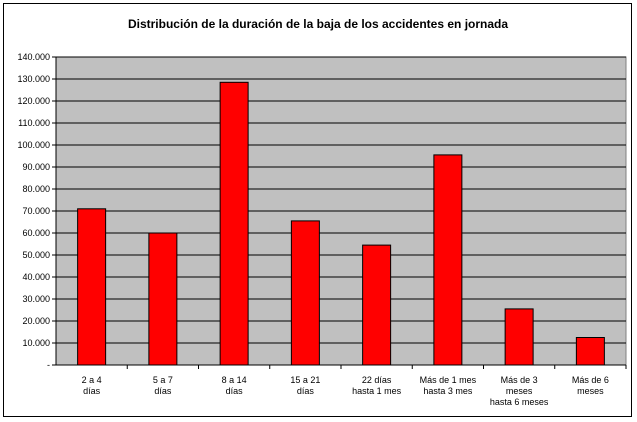 This screenshot has width=637, height=422. I want to click on x-category-label: 15 a 21 días, so click(305, 385).